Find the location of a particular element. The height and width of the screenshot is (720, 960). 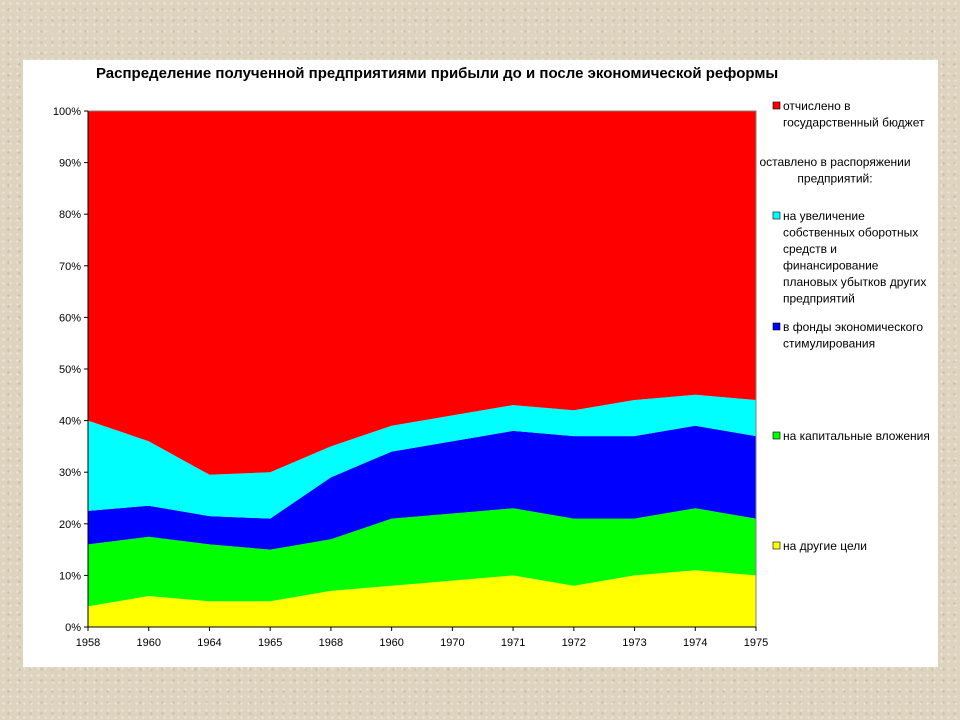

y-tick-label: 20% is located at coordinates (70, 525).